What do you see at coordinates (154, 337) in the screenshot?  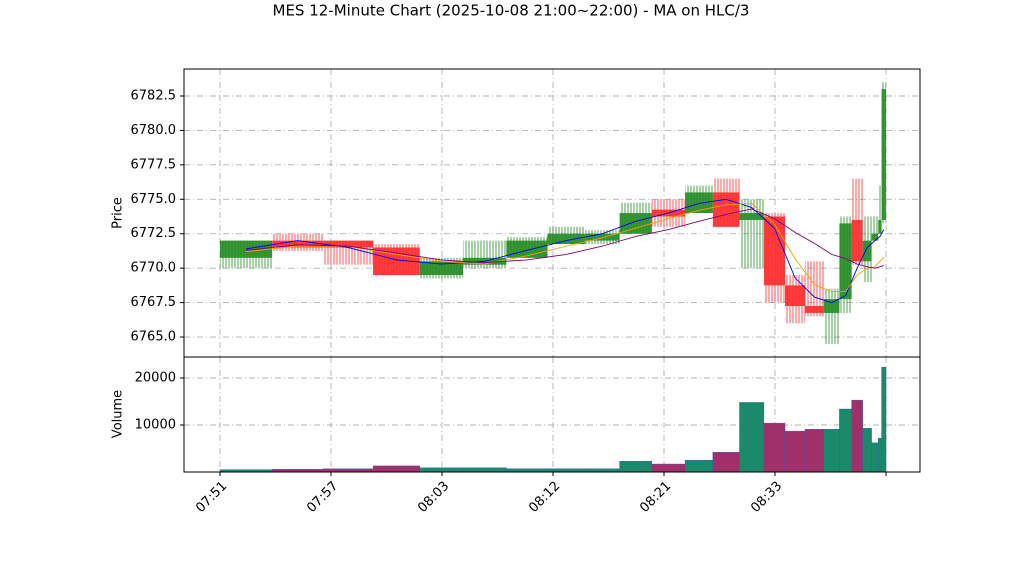 I see `y-tick-label: 6765.0` at bounding box center [154, 337].